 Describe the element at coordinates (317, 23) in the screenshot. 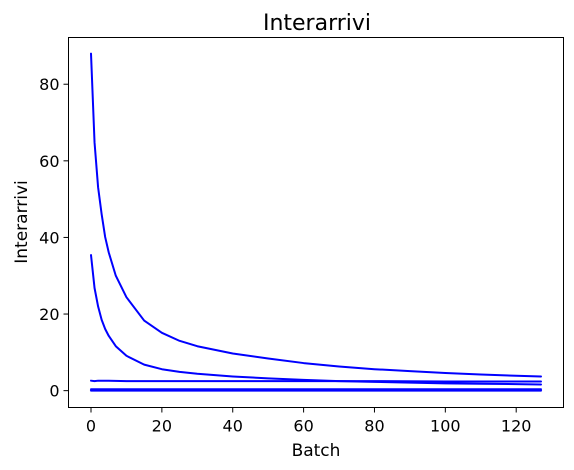

I see `chart-title: Interarrivi` at that location.